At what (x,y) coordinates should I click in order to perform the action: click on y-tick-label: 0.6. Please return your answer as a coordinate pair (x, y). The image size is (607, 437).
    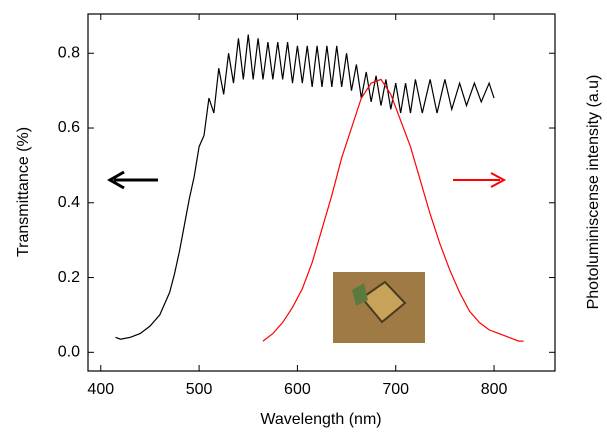
    Looking at the image, I should click on (69, 127).